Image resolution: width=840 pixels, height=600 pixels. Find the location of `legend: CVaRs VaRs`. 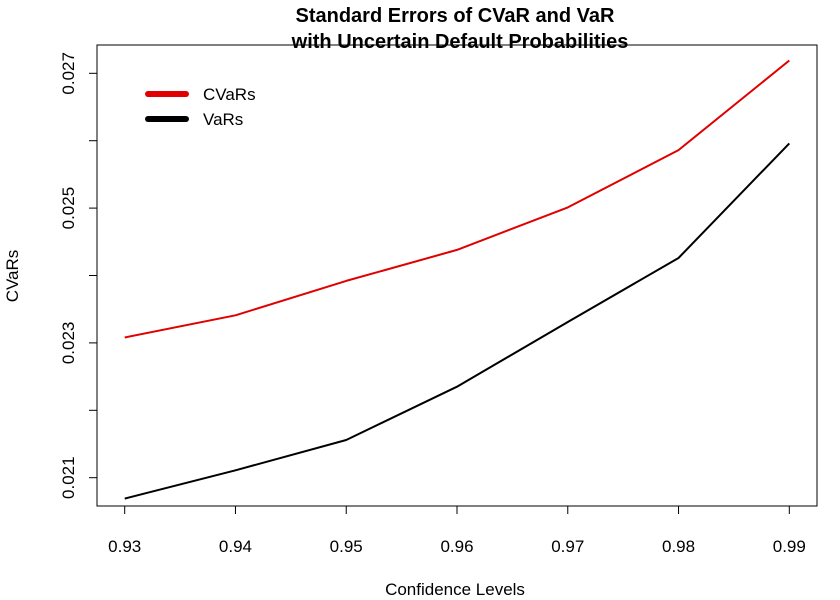

legend: CVaRs VaRs is located at coordinates (200, 107).